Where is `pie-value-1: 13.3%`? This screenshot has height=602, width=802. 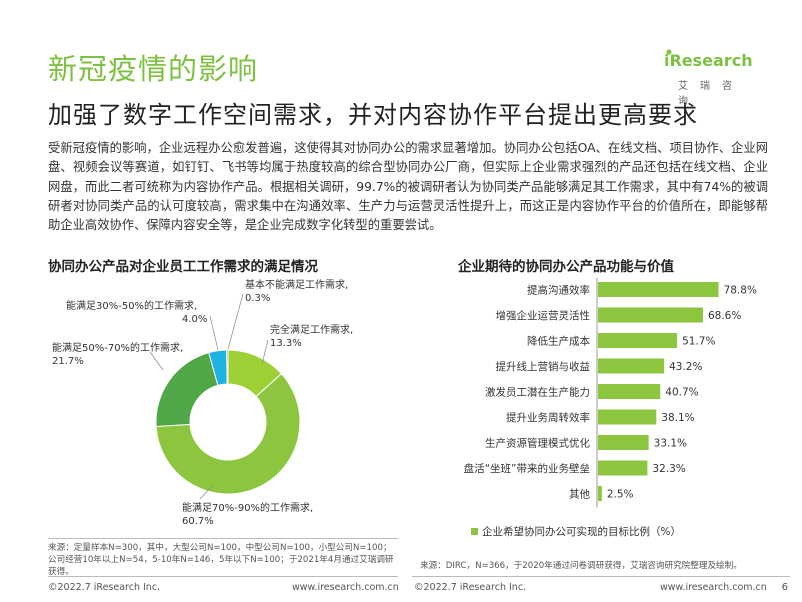 pie-value-1: 13.3% is located at coordinates (286, 343).